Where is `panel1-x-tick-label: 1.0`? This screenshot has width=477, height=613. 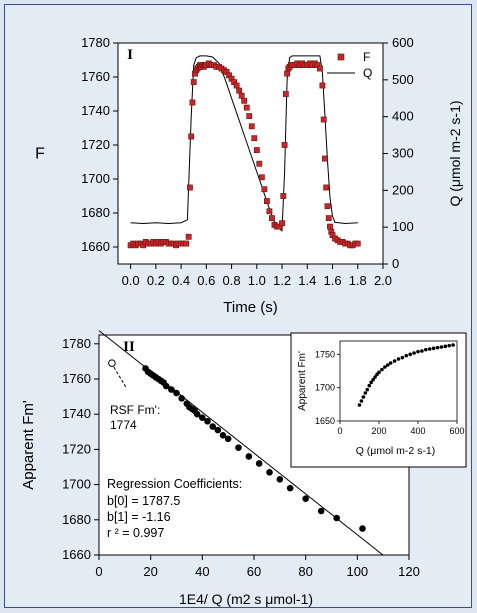 panel1-x-tick-label: 1.0 is located at coordinates (257, 280).